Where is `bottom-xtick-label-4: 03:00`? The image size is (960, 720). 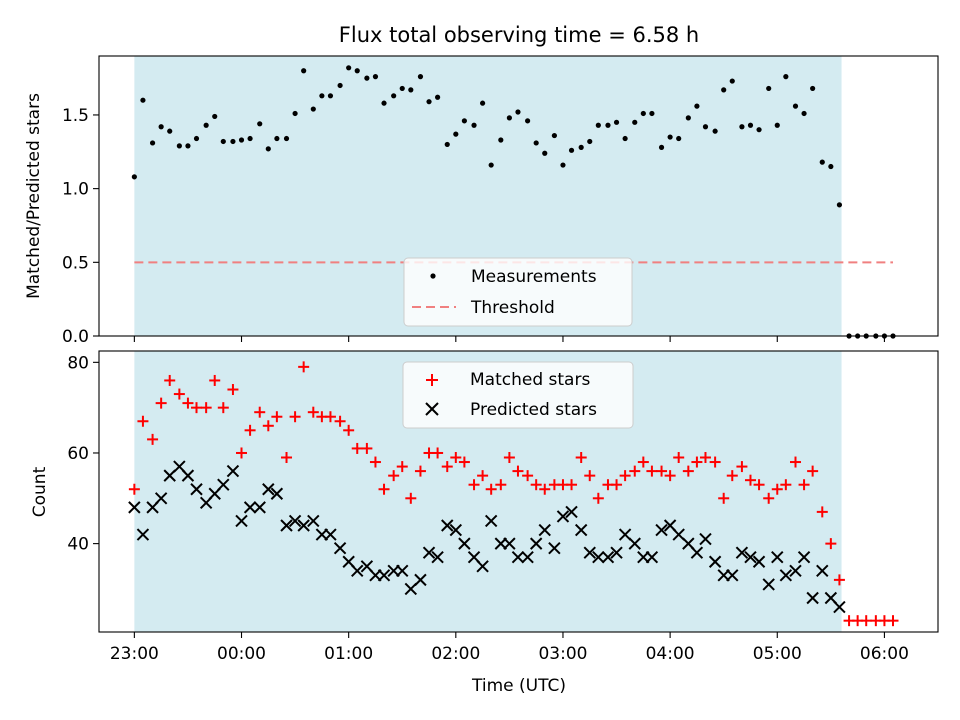
bottom-xtick-label-4: 03:00 is located at coordinates (562, 654).